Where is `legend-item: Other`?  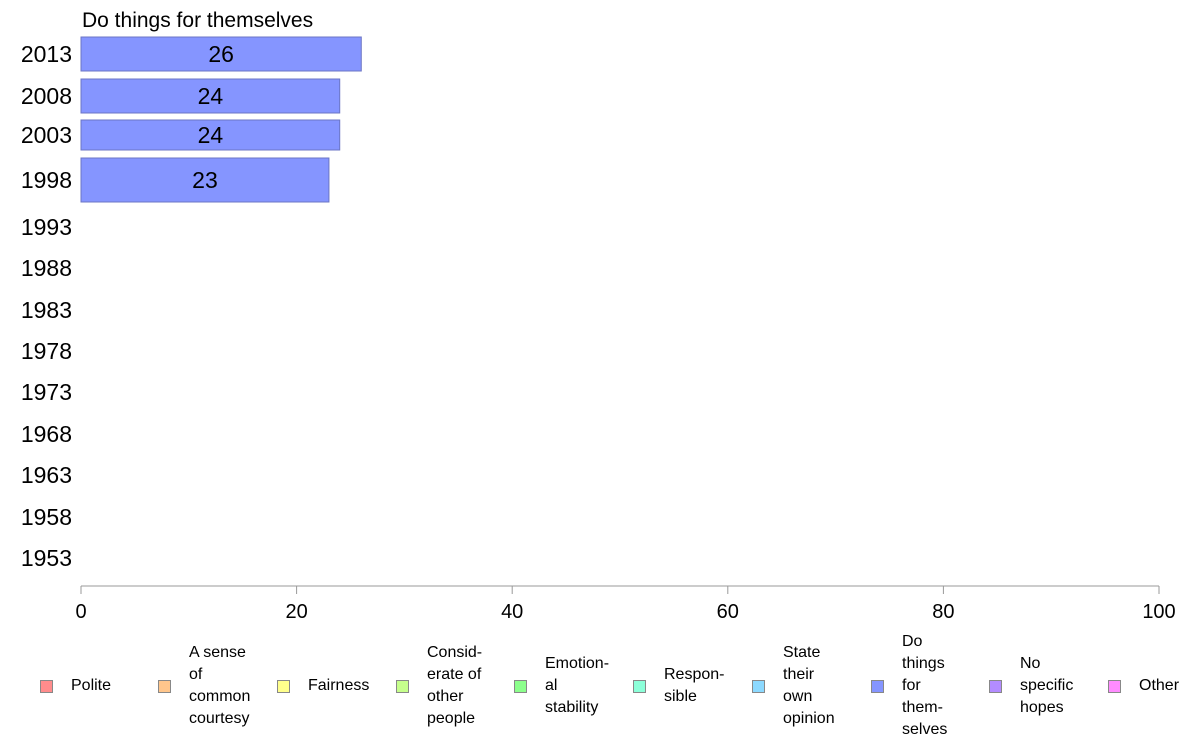 legend-item: Other is located at coordinates (1143, 686).